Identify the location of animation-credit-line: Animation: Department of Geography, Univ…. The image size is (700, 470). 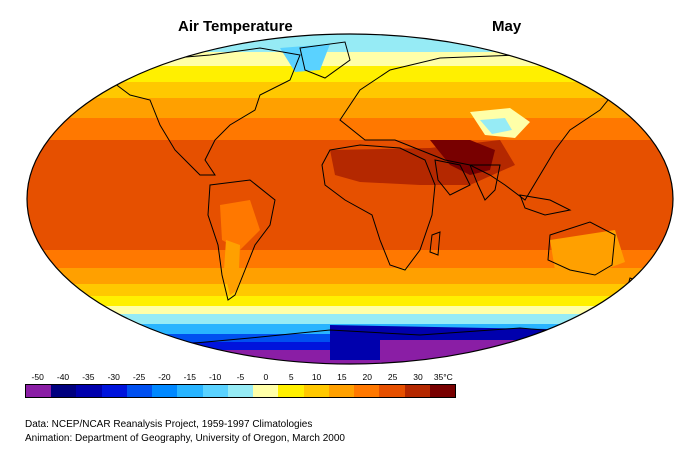
(185, 438).